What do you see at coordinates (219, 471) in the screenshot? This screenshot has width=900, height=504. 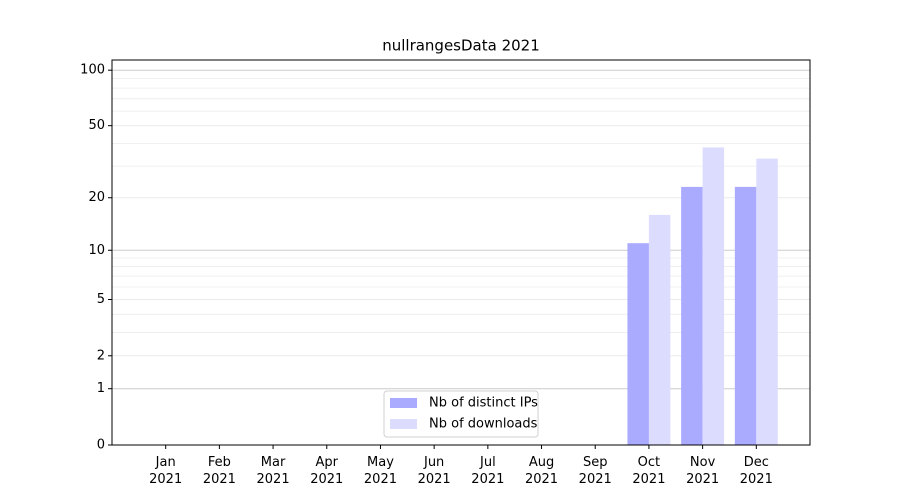 I see `x-tick-label: Feb 2021` at bounding box center [219, 471].